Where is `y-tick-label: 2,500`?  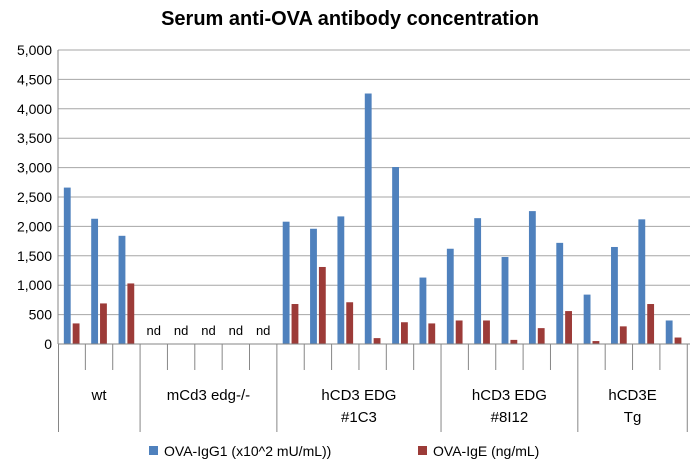 y-tick-label: 2,500 is located at coordinates (34, 197).